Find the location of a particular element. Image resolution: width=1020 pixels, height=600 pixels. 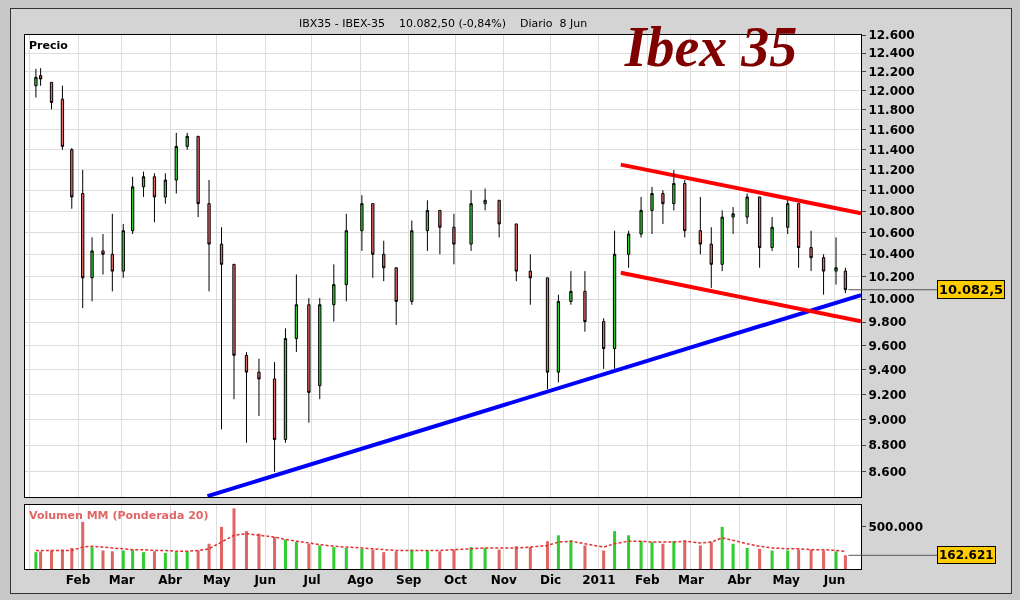

y-tick-label: 11.000 is located at coordinates (891, 190).